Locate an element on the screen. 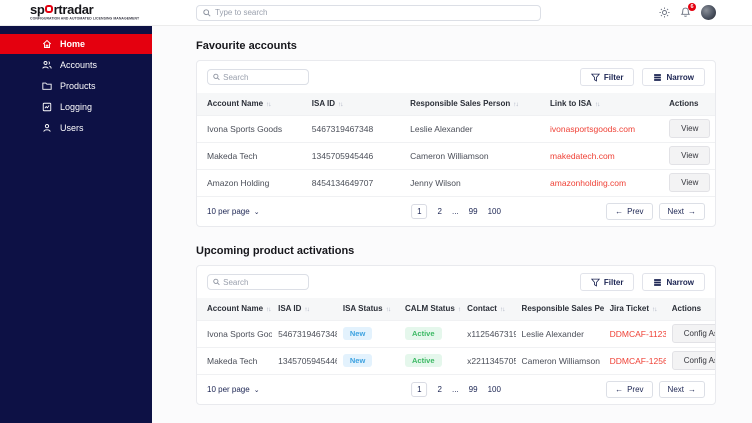  isa-link: makedatech.com is located at coordinates (582, 155).